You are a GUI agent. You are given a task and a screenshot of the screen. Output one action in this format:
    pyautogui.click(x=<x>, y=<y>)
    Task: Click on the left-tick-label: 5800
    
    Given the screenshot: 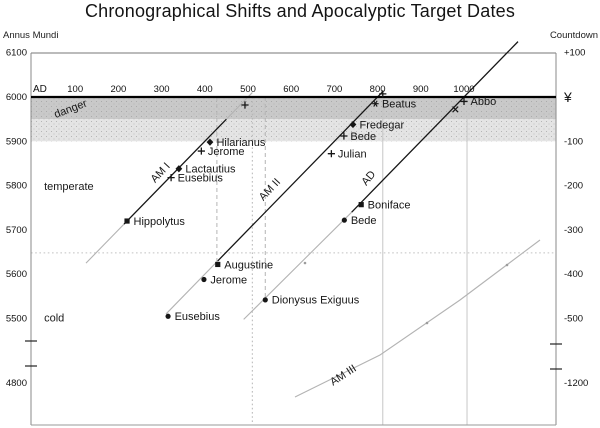 What is the action you would take?
    pyautogui.click(x=16, y=186)
    